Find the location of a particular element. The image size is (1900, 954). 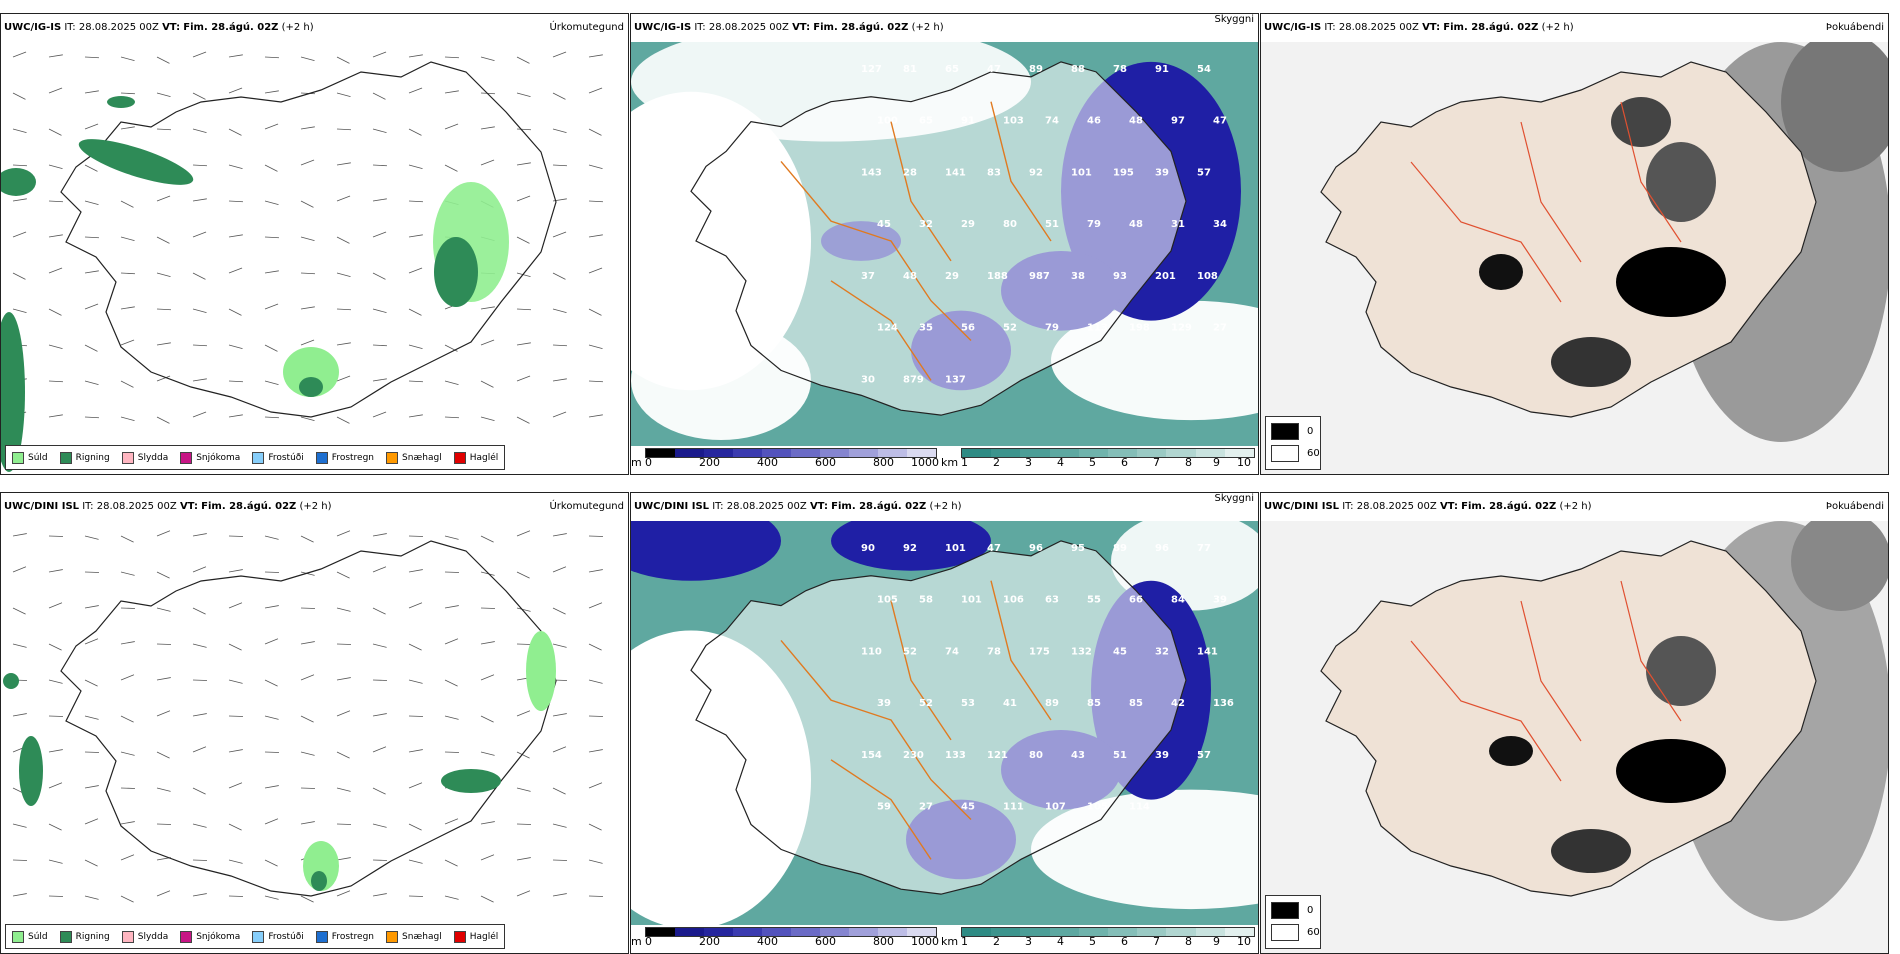

legend-item: Haglél is located at coordinates (476, 458).